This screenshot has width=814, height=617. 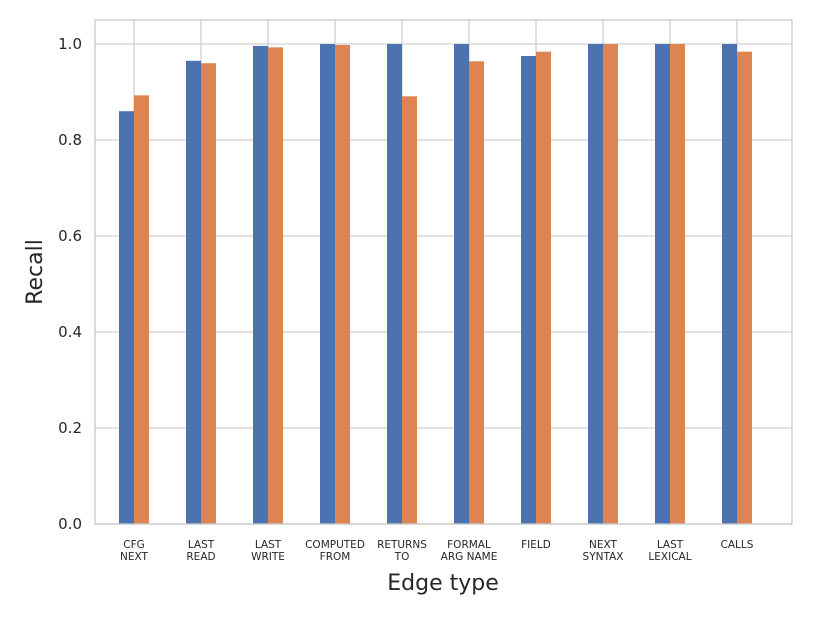 What do you see at coordinates (402, 557) in the screenshot?
I see `x-tick-label: TO` at bounding box center [402, 557].